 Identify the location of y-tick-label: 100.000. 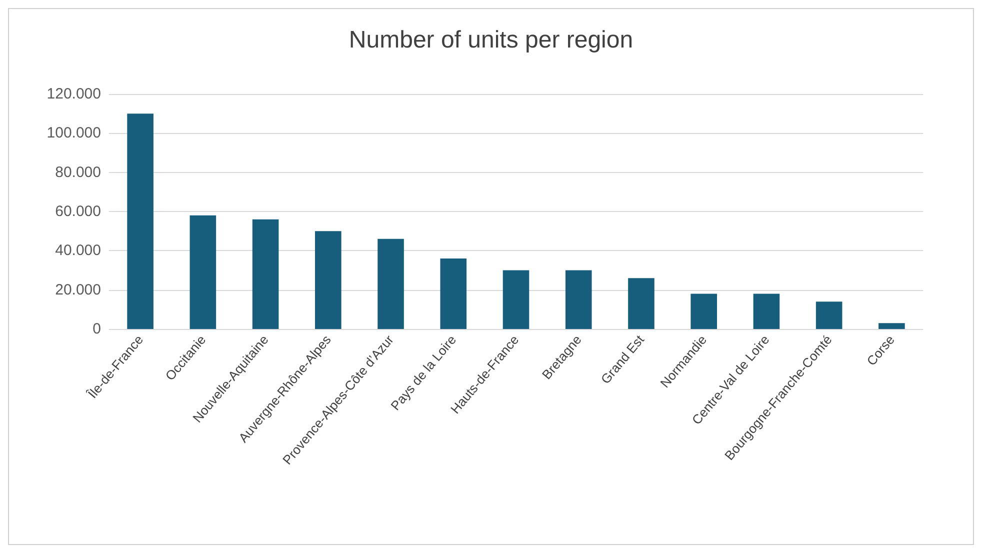
(73, 133).